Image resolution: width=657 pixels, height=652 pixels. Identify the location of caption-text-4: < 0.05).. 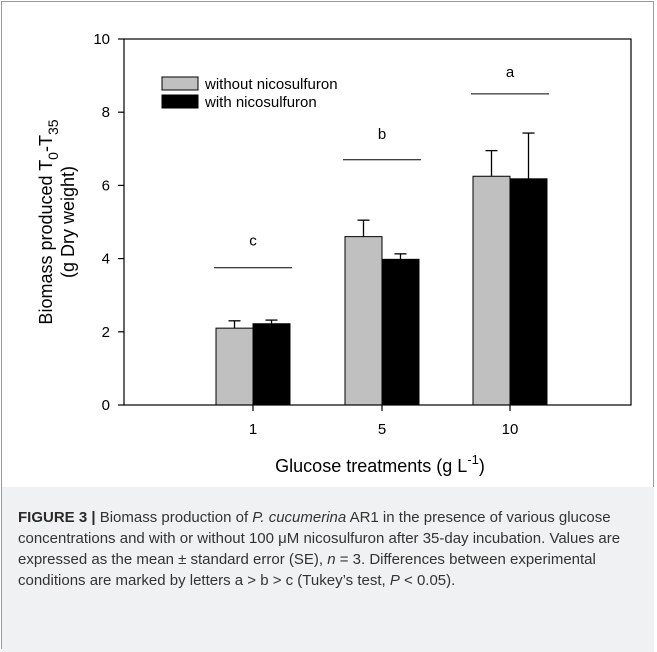
(427, 580).